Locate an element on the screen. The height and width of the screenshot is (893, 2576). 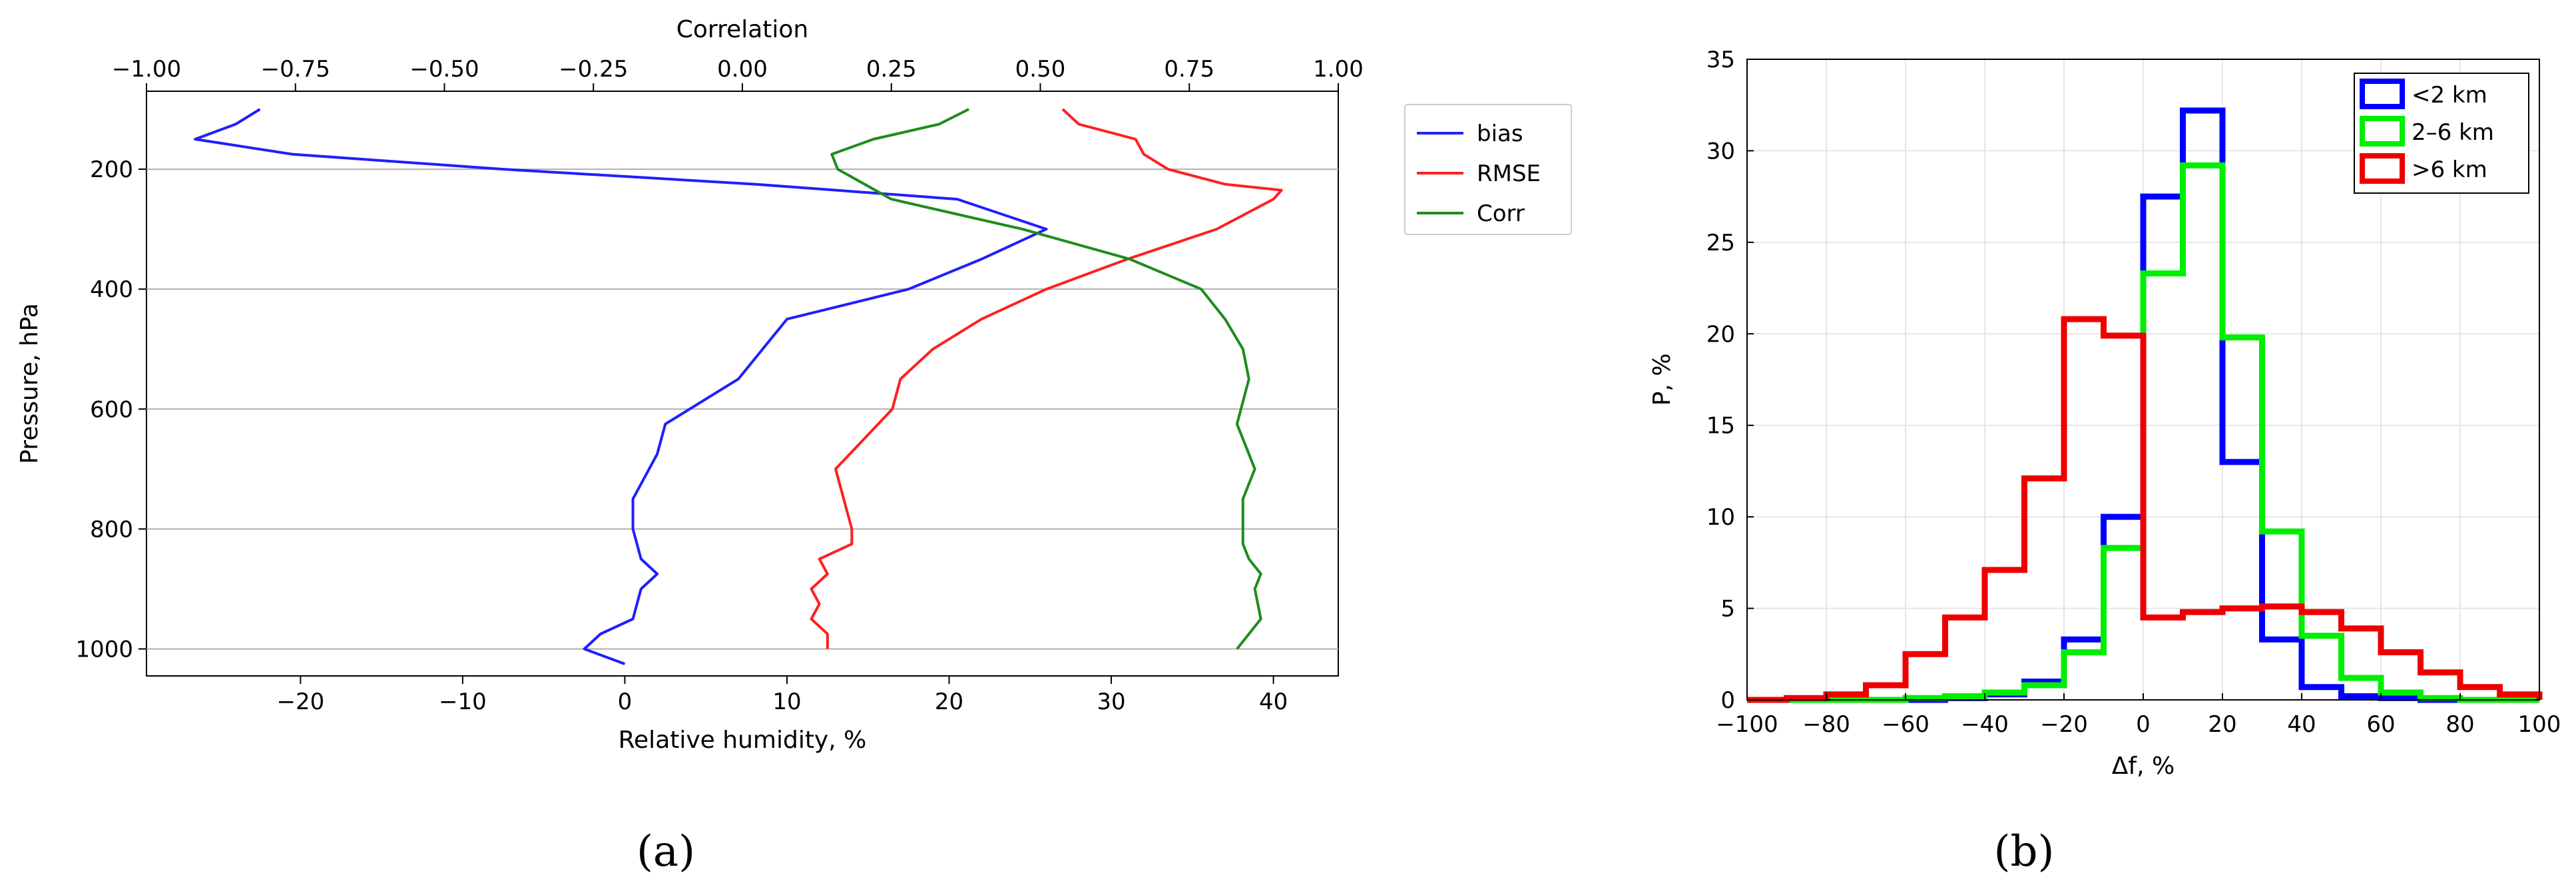
a-y-tick-label: 400 is located at coordinates (112, 289).